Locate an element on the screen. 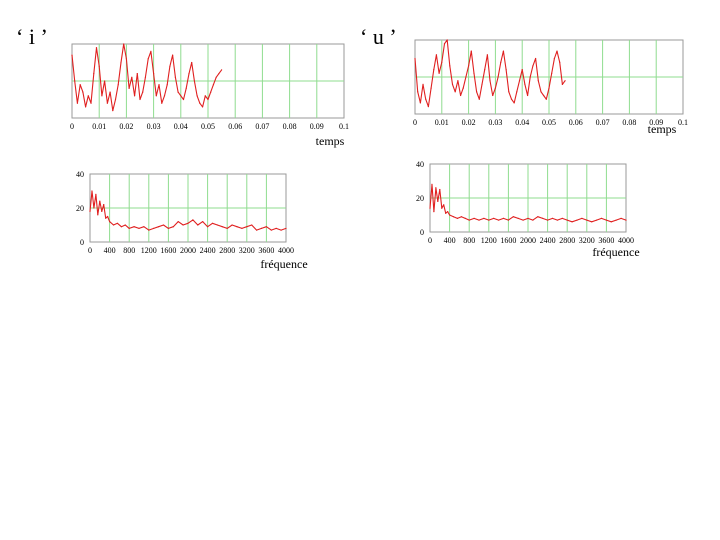 The image size is (720, 540). waveform-i-x-tick-label: 0 is located at coordinates (72, 126).